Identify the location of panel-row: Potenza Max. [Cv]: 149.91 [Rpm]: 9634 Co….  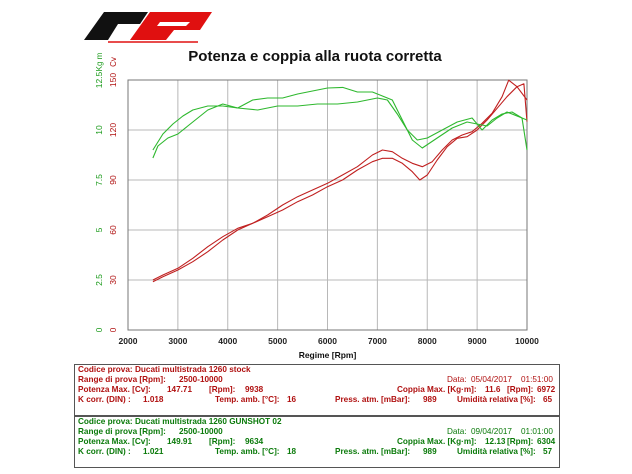
(317, 442).